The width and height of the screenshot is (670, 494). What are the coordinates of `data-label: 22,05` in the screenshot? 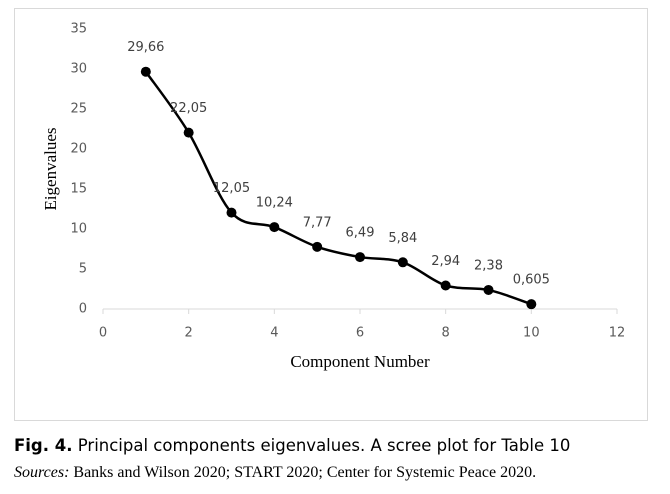 It's located at (188, 108).